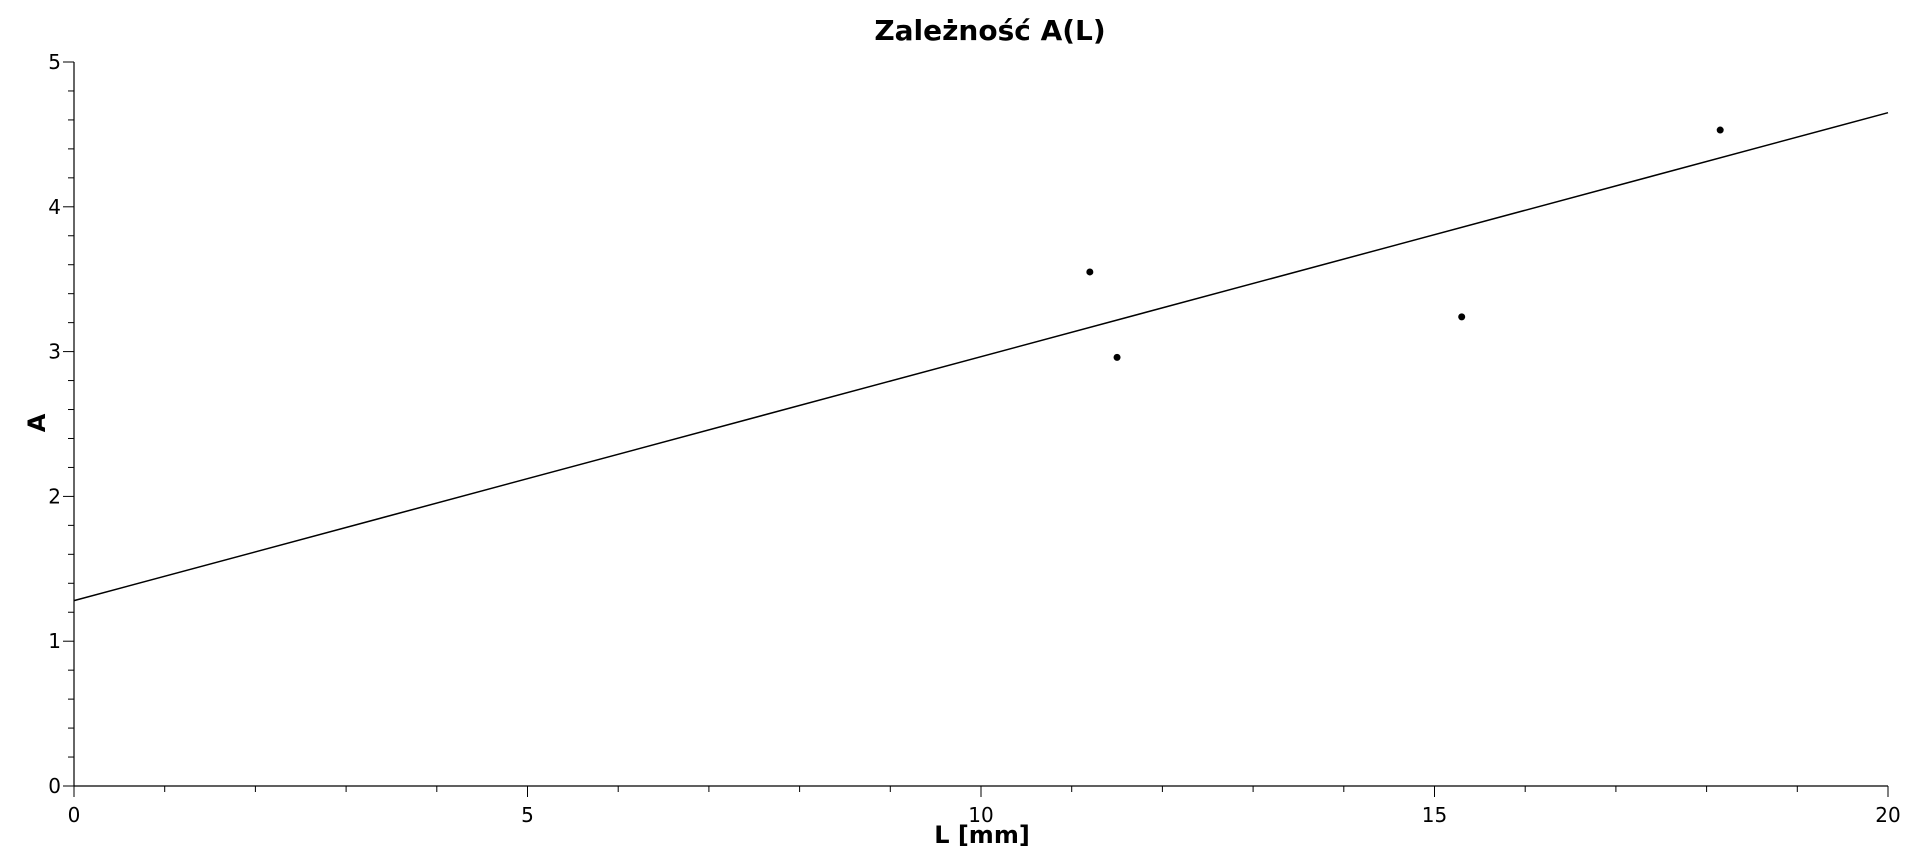 The width and height of the screenshot is (1920, 861). I want to click on x-tick-label: 5, so click(527, 815).